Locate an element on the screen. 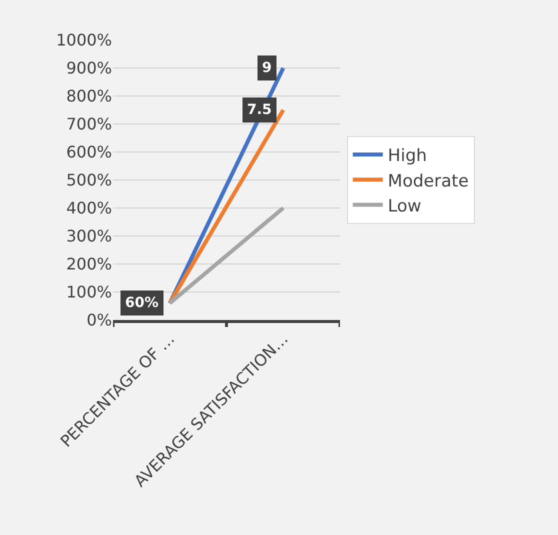 The image size is (558, 535). y-tick-label: 300% is located at coordinates (89, 236).